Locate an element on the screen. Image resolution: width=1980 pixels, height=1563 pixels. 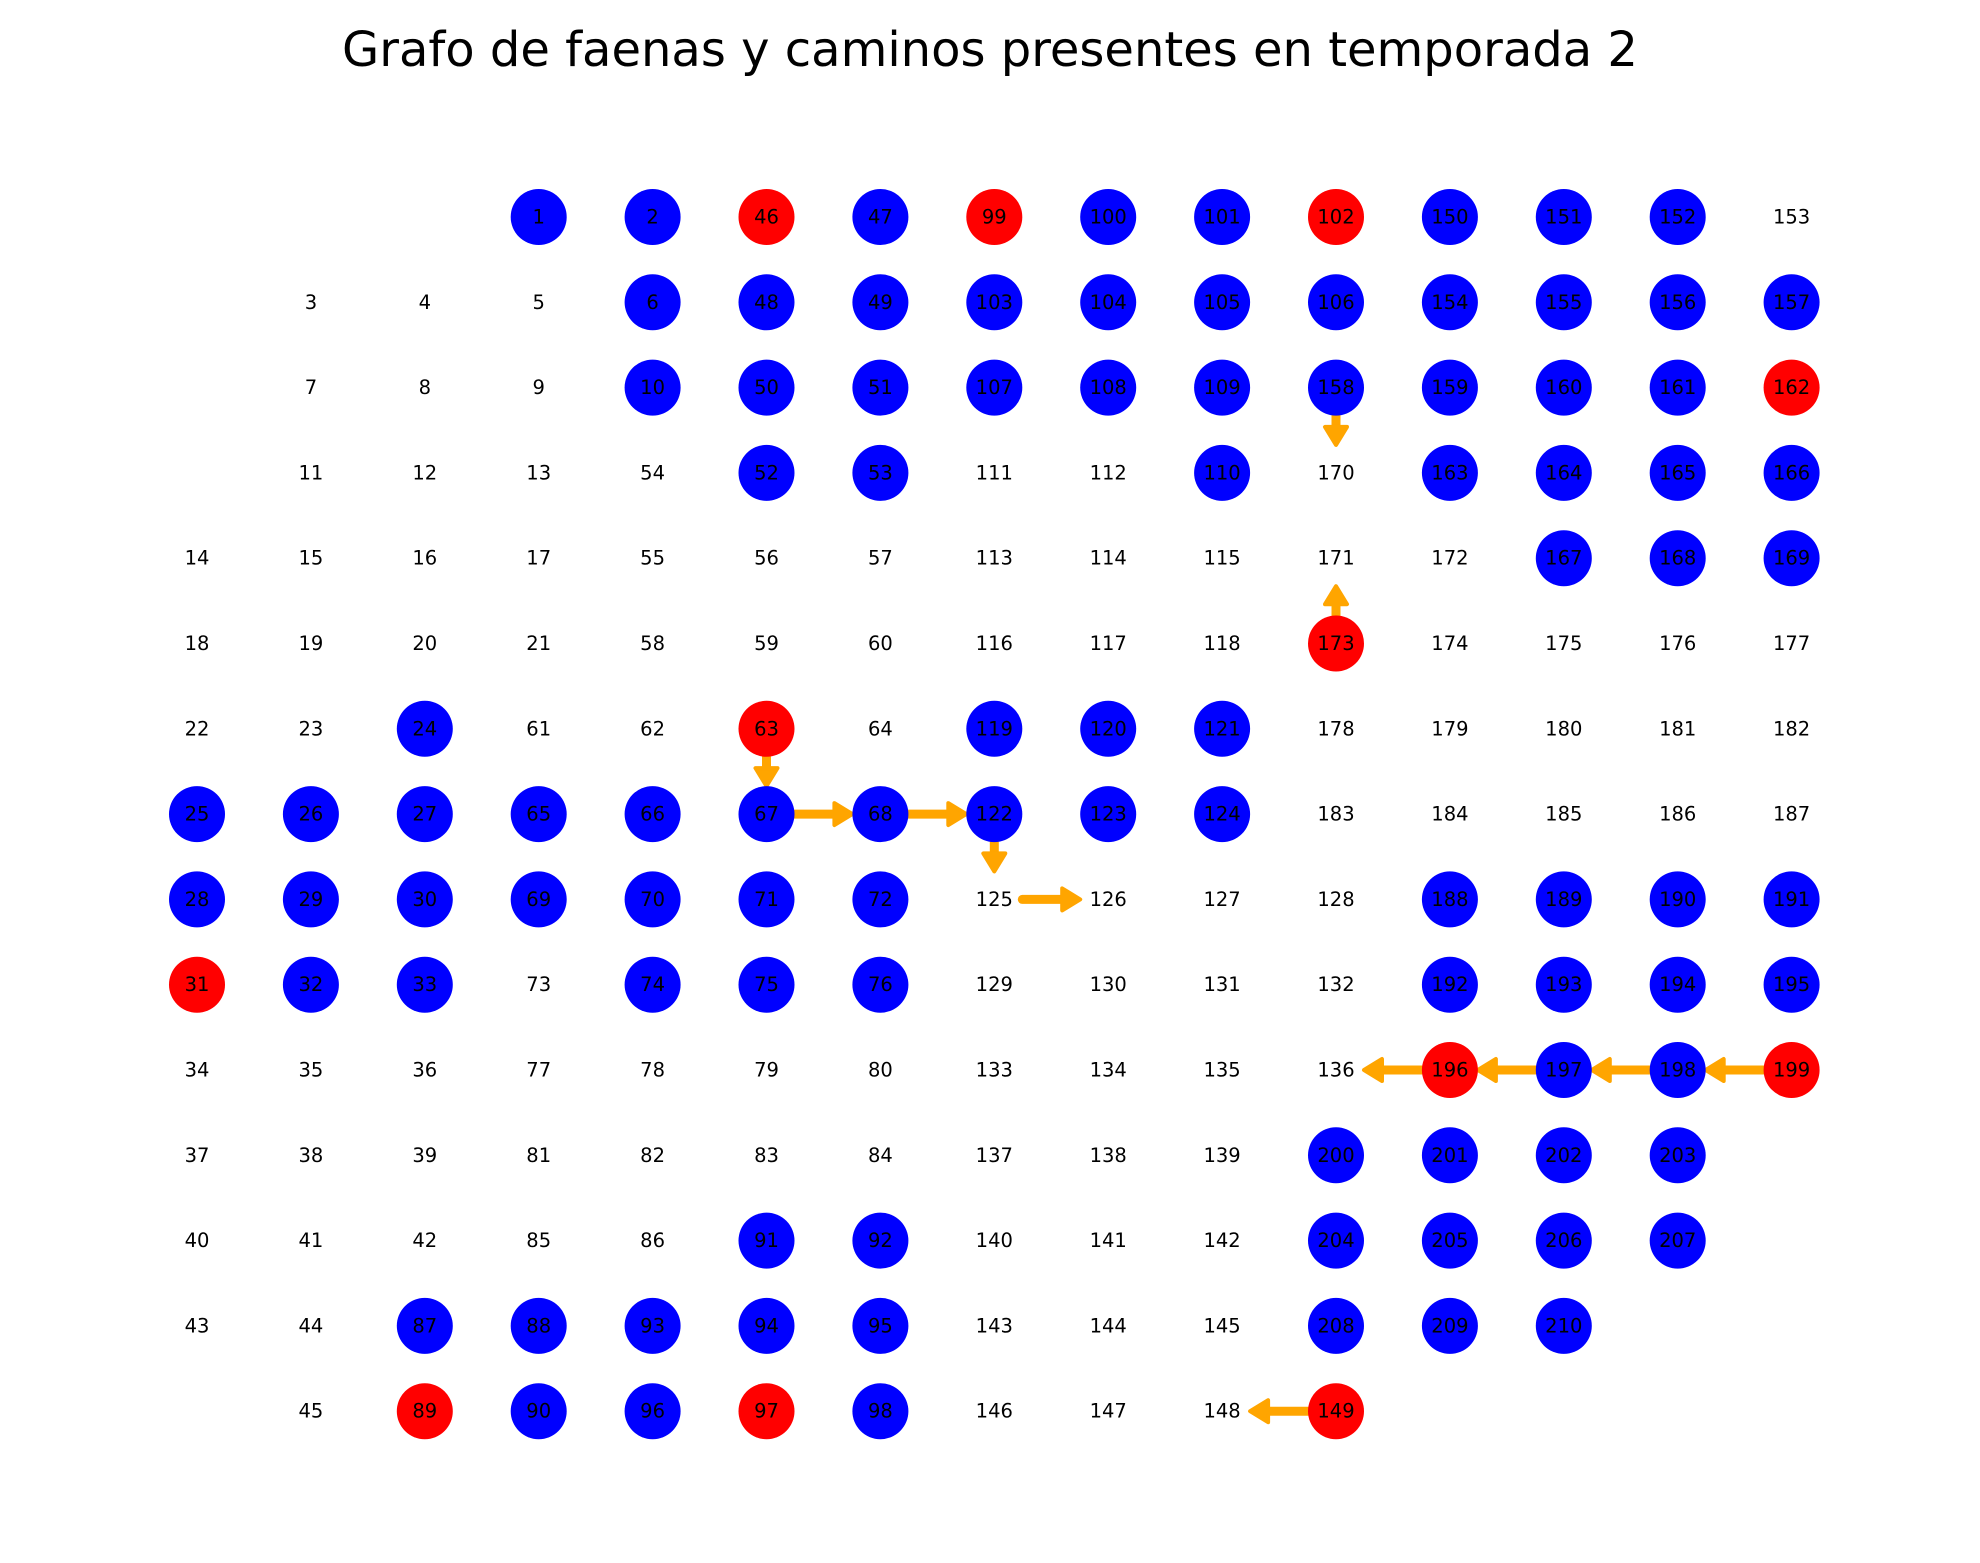
node-label: 151 is located at coordinates (1563, 217).